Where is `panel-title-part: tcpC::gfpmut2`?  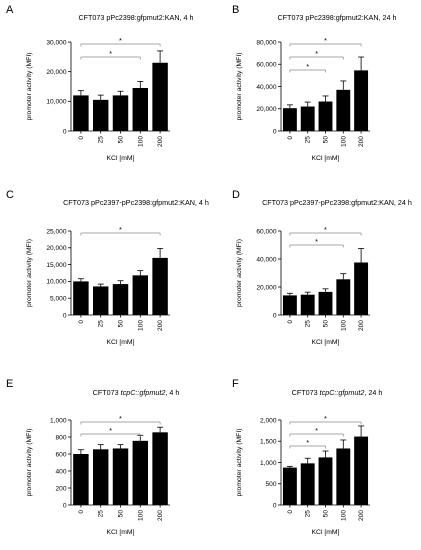
panel-title-part: tcpC::gfpmut2 is located at coordinates (342, 392).